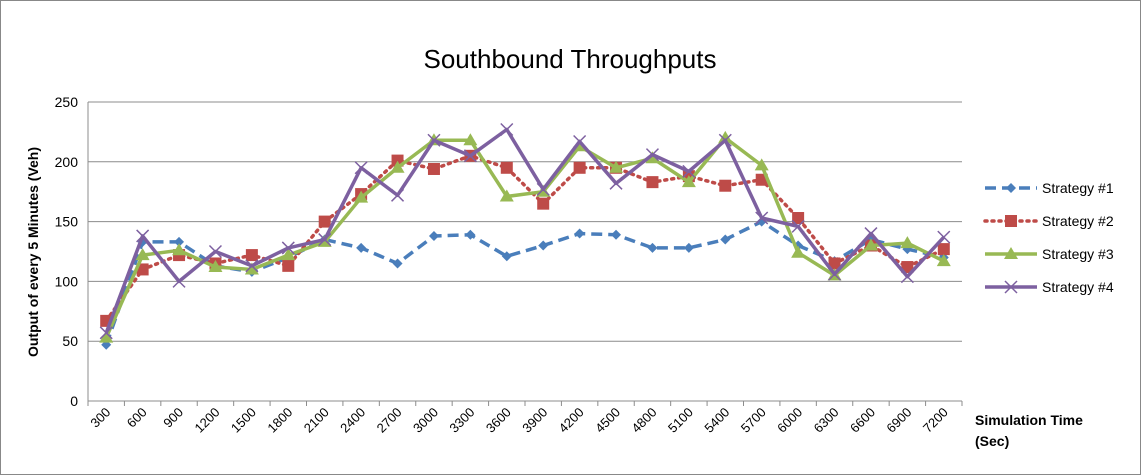 The height and width of the screenshot is (475, 1141). I want to click on chart-title: Southbound Throughputs, so click(570, 59).